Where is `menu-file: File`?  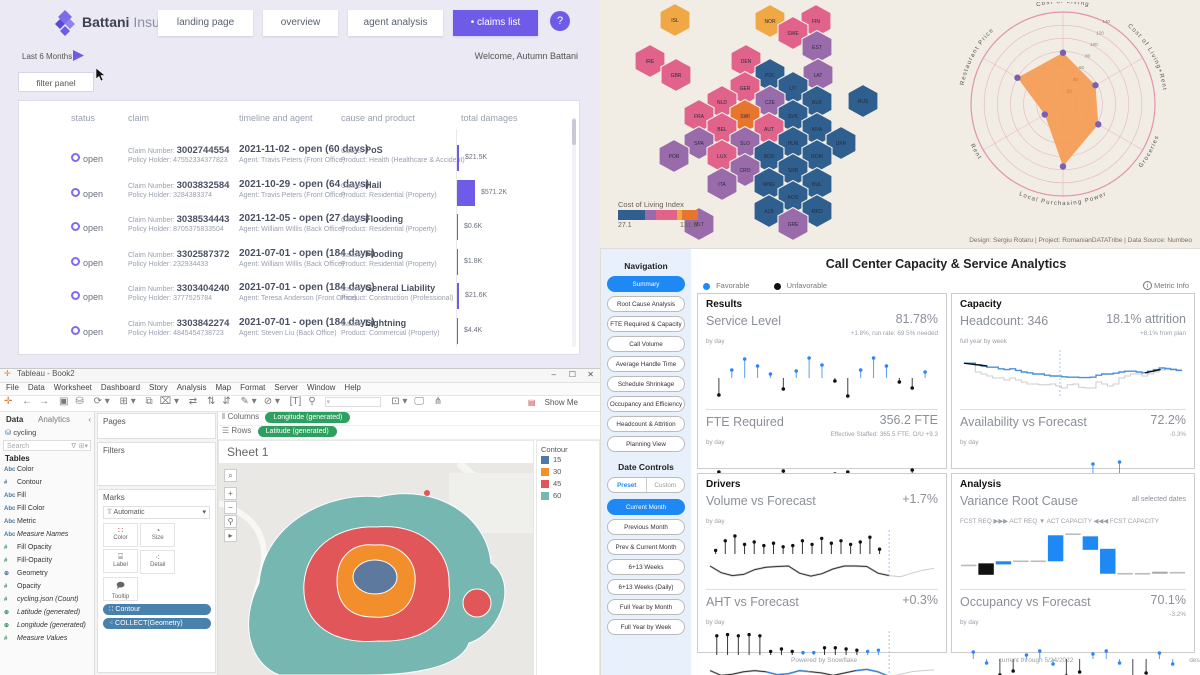 menu-file: File is located at coordinates (12, 387).